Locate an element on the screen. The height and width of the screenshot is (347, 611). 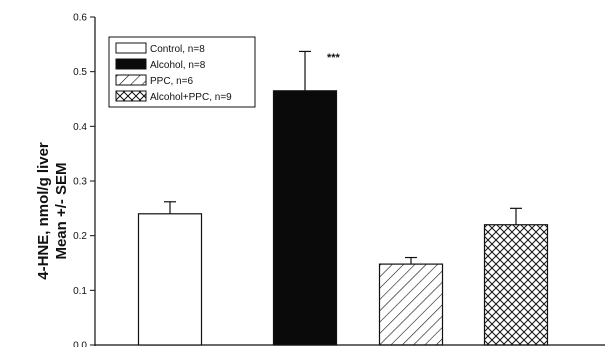
y-tick-label: 0.6 is located at coordinates (80, 18).